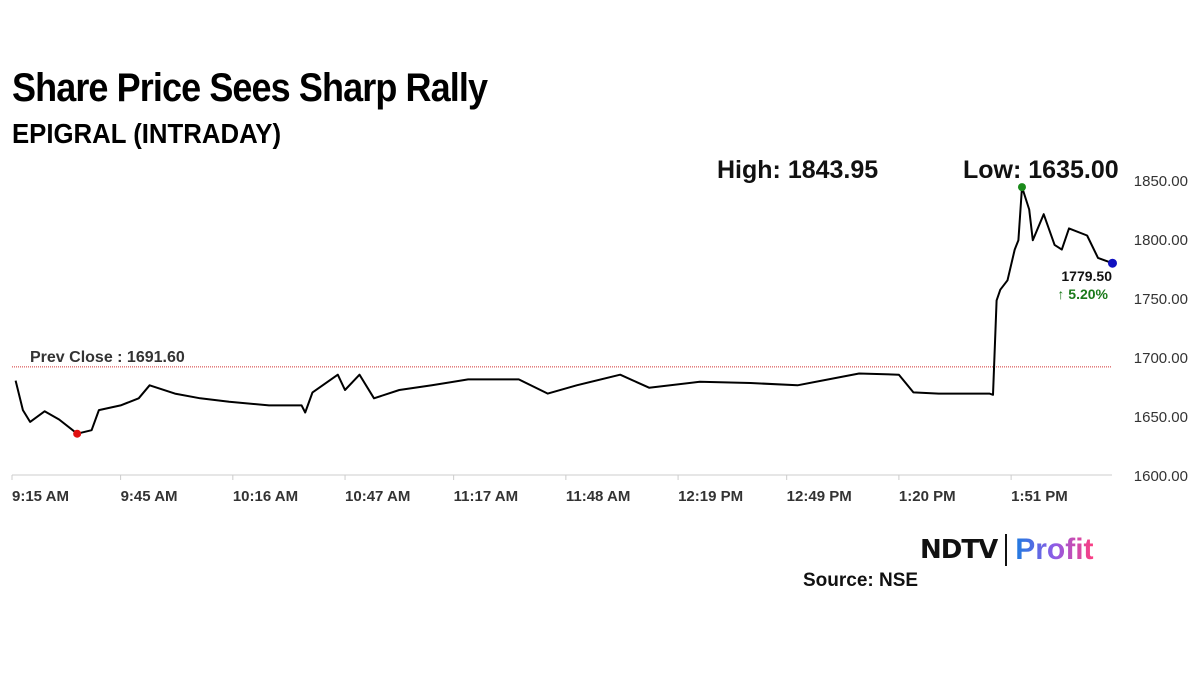  What do you see at coordinates (1082, 294) in the screenshot?
I see `change-percent-label: ↑ 5.20%` at bounding box center [1082, 294].